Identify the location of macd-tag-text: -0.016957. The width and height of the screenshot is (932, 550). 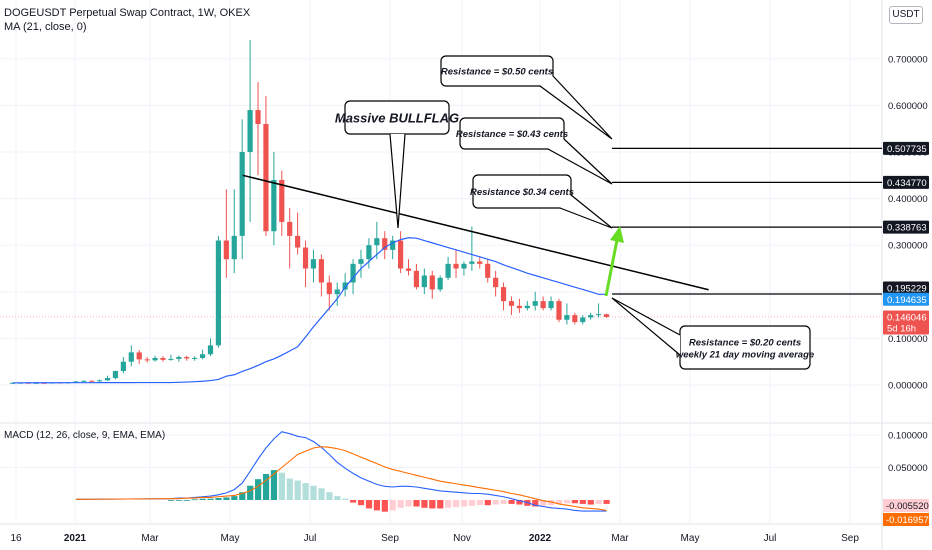
(907, 520).